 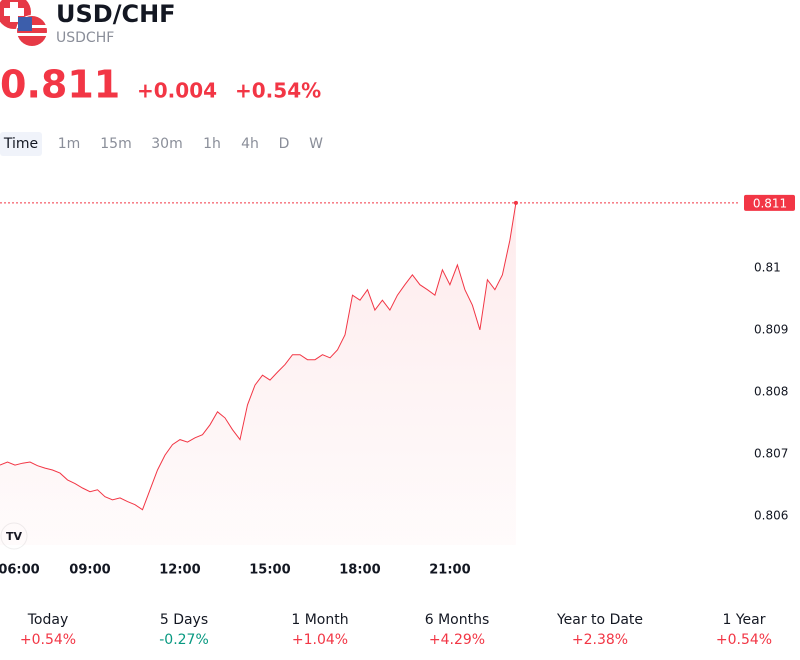 I want to click on timeframe-tab: W, so click(x=316, y=144).